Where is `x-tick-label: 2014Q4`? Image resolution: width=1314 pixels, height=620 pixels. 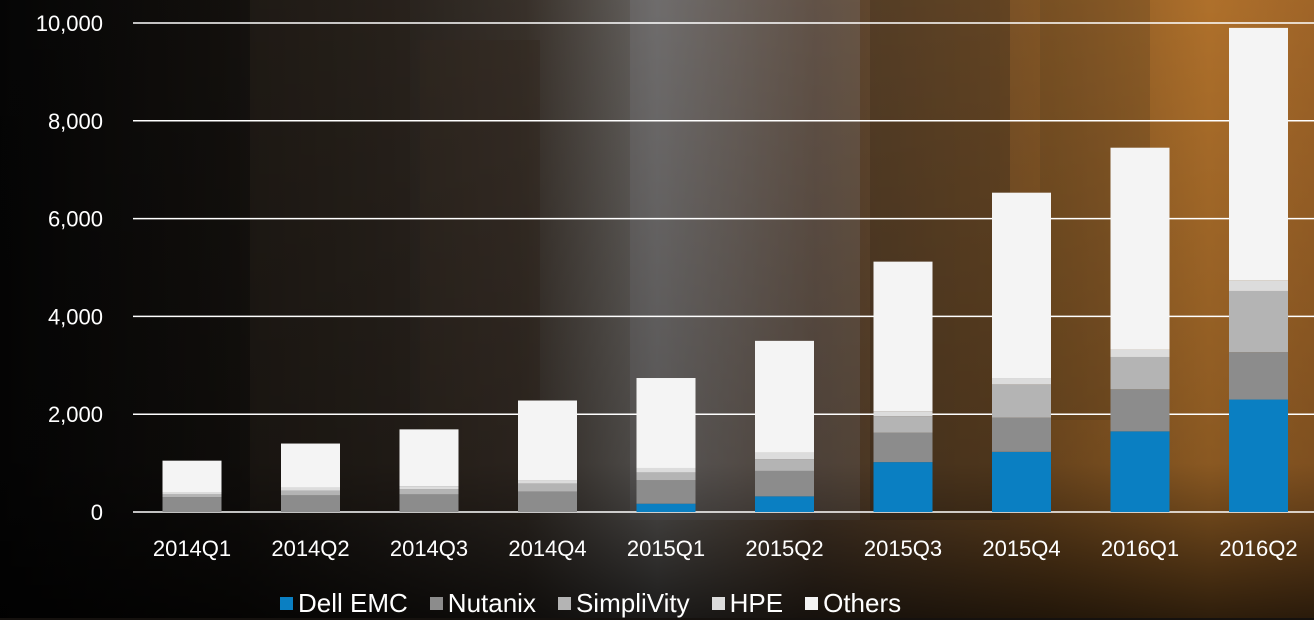 x-tick-label: 2014Q4 is located at coordinates (547, 548).